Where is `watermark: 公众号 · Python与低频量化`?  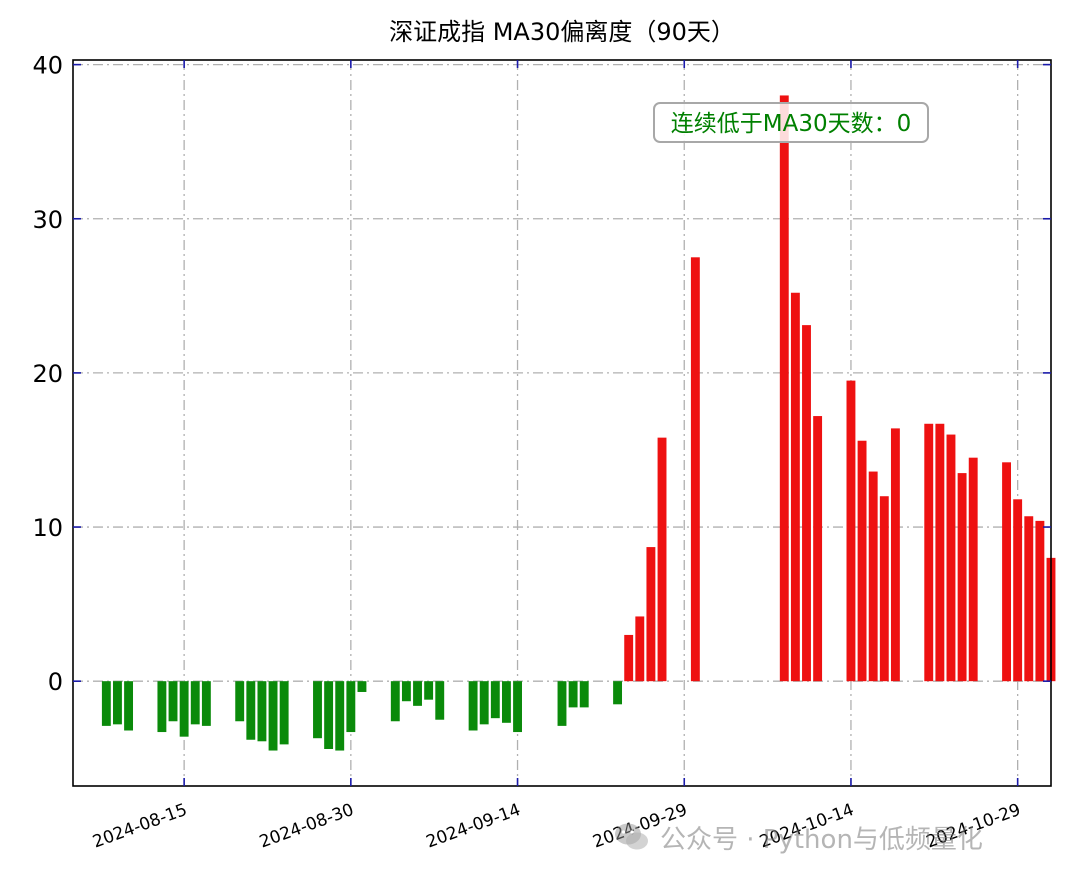
watermark: 公众号 · Python与低频量化 is located at coordinates (797, 837).